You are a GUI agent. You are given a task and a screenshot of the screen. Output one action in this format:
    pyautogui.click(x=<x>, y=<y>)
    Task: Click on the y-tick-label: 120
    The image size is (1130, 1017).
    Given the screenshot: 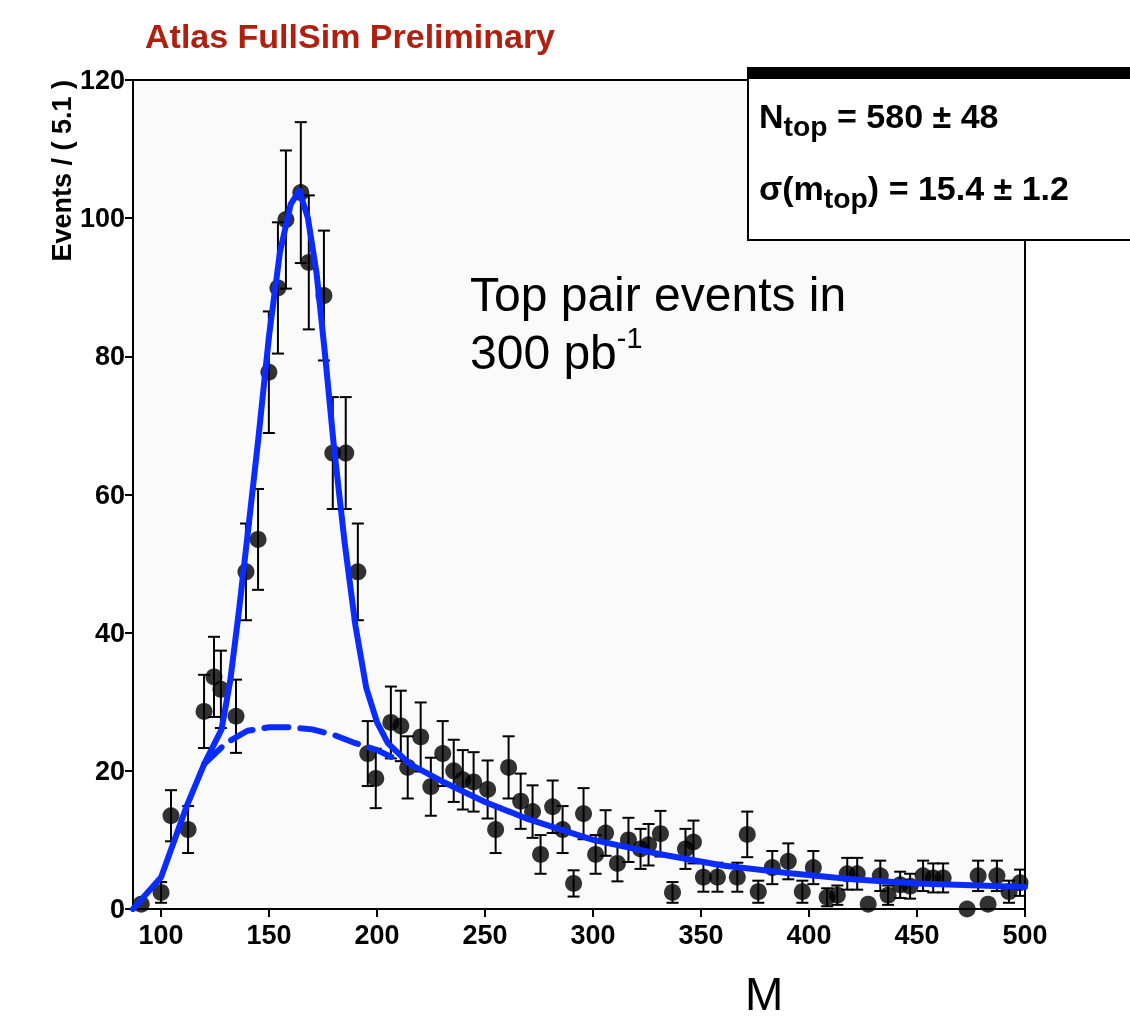 What is the action you would take?
    pyautogui.click(x=102, y=80)
    